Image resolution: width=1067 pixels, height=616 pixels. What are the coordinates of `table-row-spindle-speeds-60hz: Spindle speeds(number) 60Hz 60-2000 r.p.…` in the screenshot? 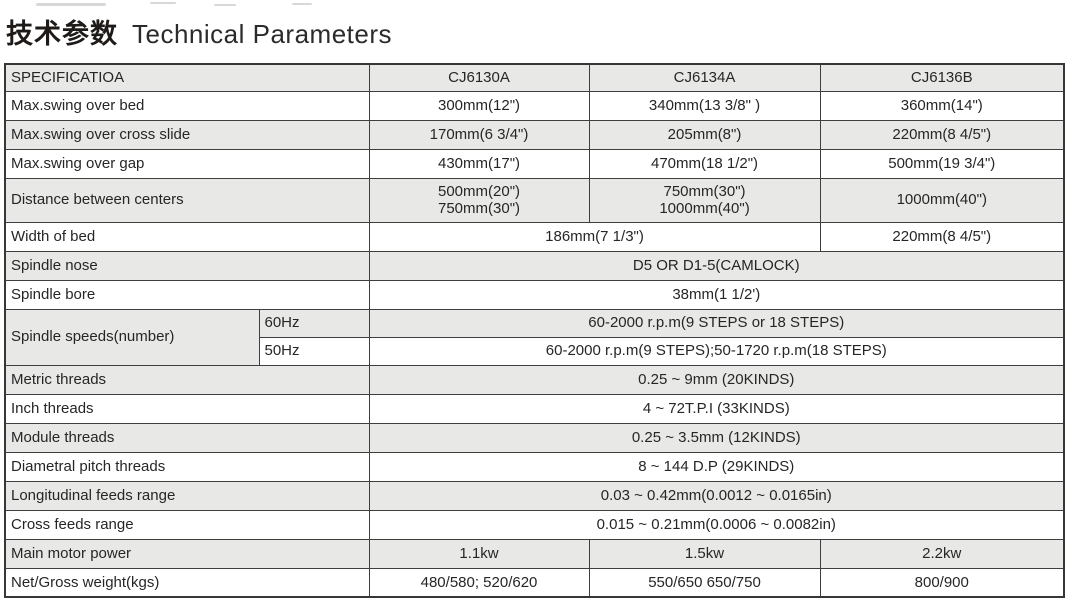 It's located at (534, 337).